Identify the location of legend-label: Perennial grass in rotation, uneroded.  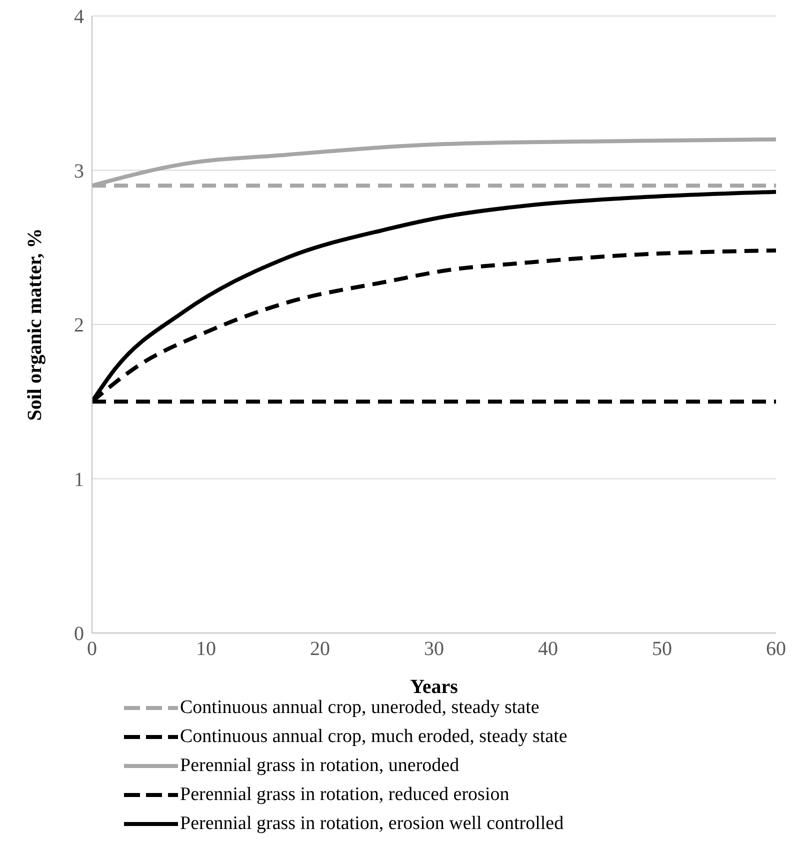
(320, 765).